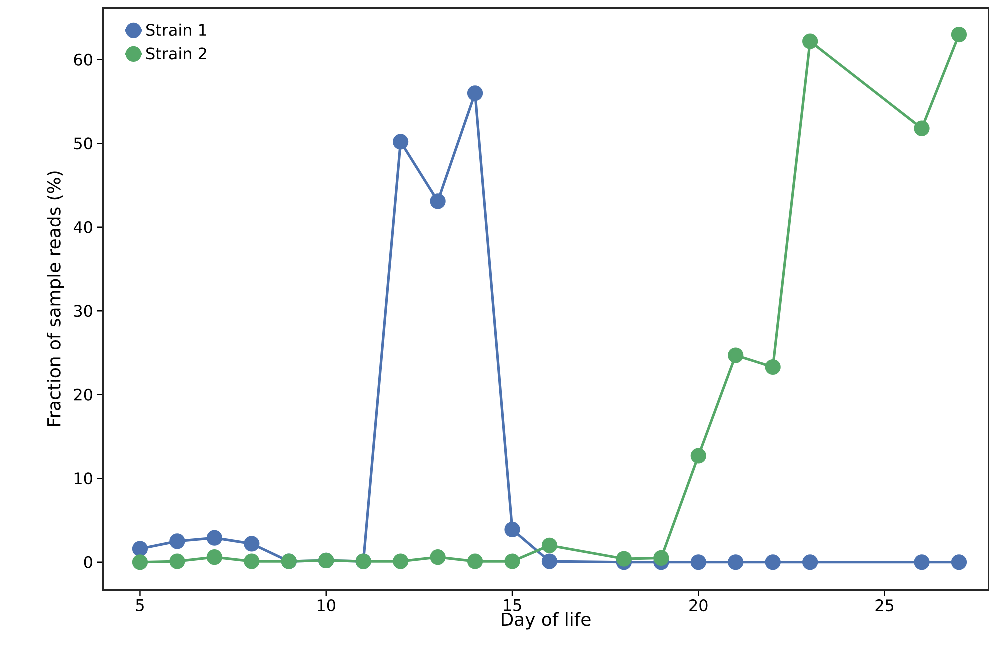 This screenshot has width=989, height=670. I want to click on y-tick-label: 30, so click(83, 311).